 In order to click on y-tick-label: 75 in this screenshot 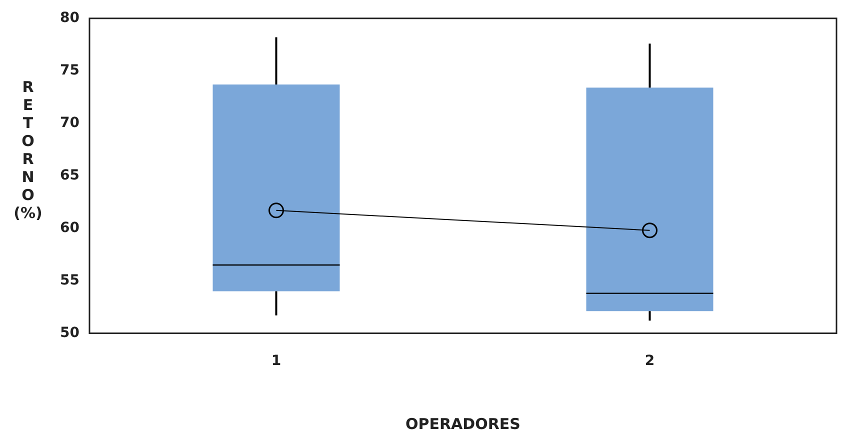, I will do `click(70, 70)`.